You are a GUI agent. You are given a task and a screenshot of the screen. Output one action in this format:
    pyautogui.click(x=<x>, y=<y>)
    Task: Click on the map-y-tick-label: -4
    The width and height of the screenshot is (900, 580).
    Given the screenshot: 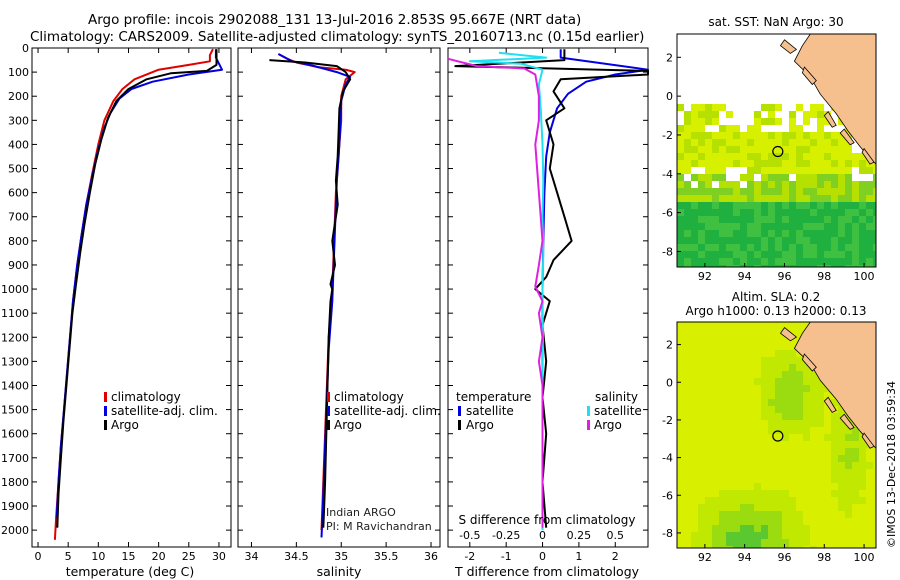 What is the action you would take?
    pyautogui.click(x=667, y=174)
    